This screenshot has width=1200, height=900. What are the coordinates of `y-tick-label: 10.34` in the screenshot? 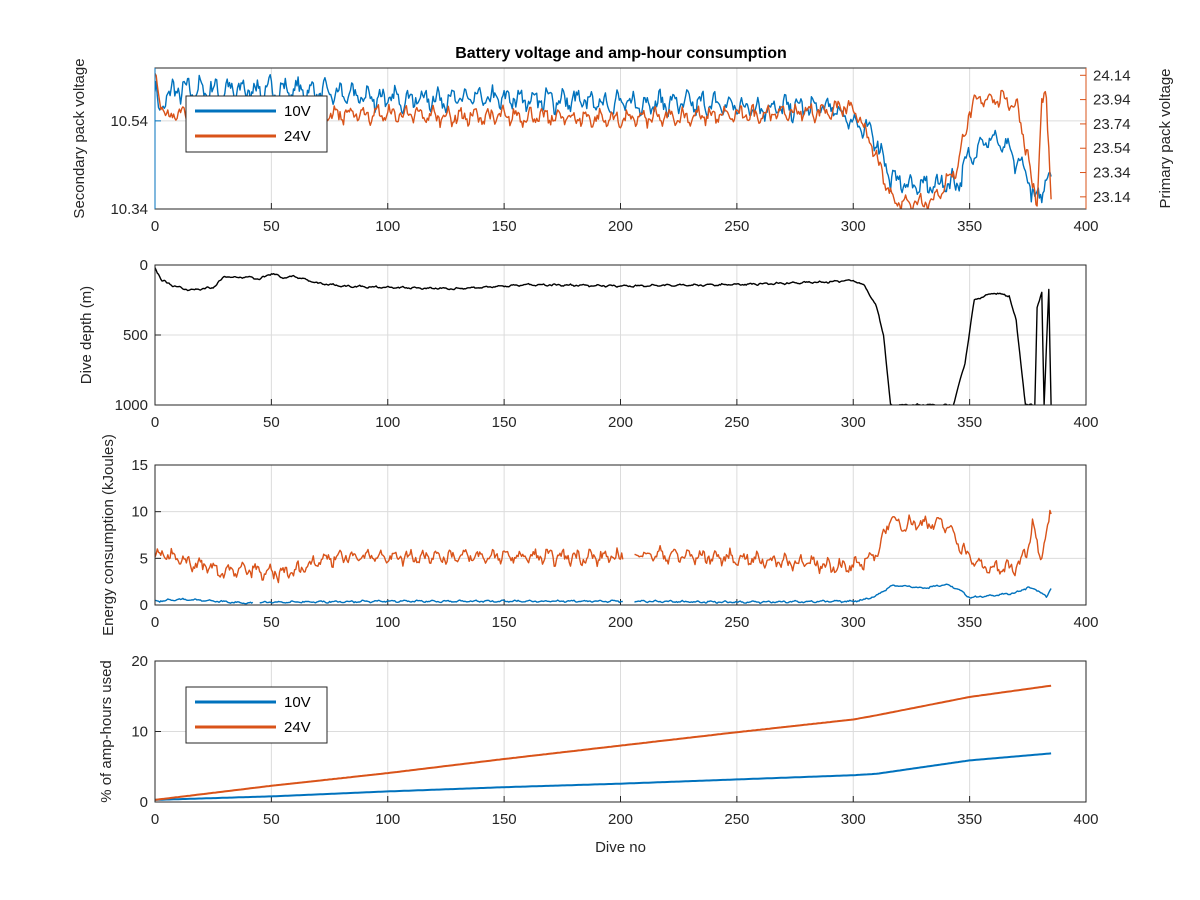 It's located at (129, 209).